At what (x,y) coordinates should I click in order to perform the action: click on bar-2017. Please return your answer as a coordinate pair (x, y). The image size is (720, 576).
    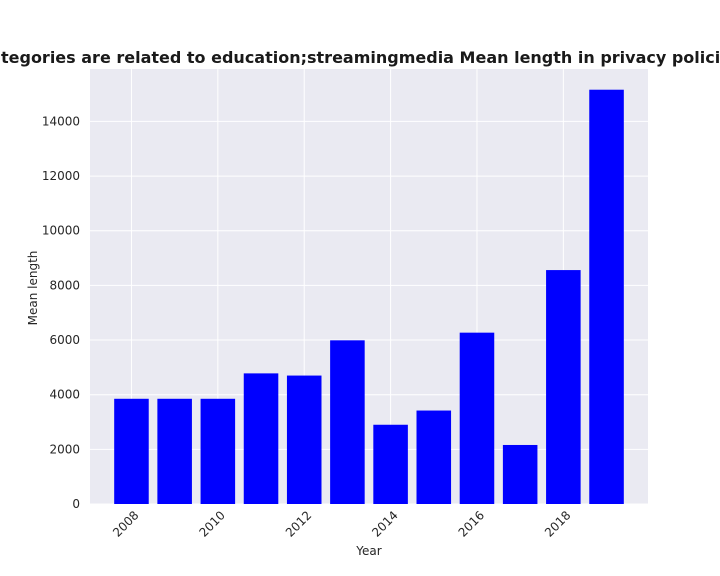
    Looking at the image, I should click on (520, 474).